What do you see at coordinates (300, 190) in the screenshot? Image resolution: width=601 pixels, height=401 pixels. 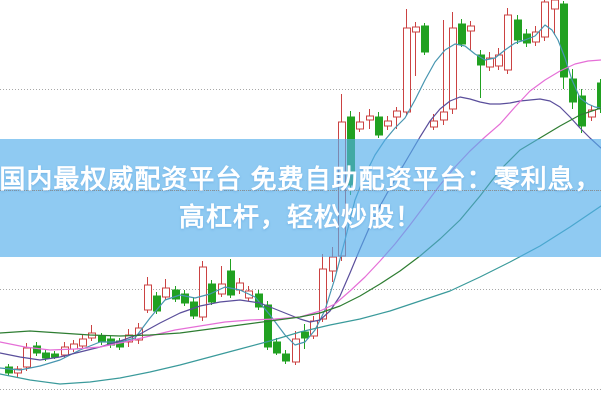 I see `gridline-over-banner` at bounding box center [300, 190].